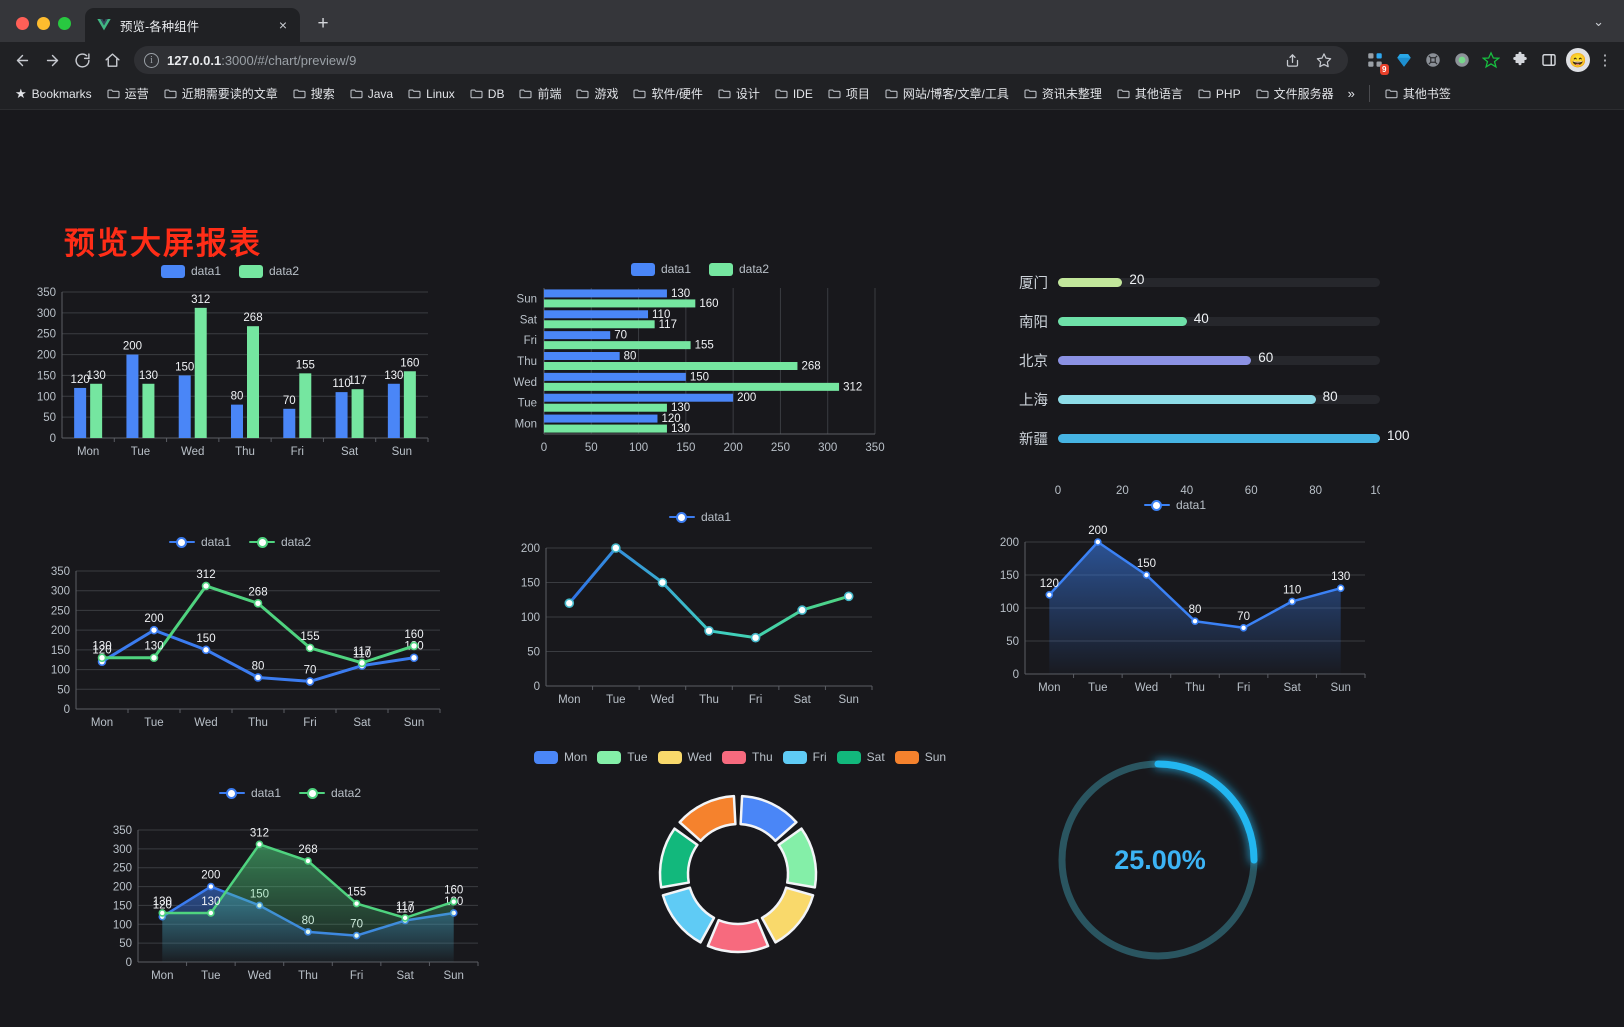  I want to click on progress-track: 40, so click(1219, 318).